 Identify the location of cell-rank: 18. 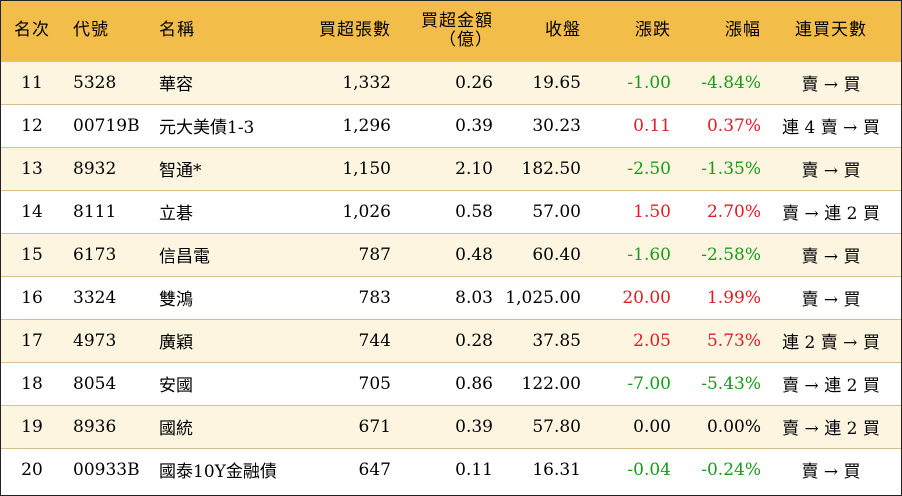
(32, 383).